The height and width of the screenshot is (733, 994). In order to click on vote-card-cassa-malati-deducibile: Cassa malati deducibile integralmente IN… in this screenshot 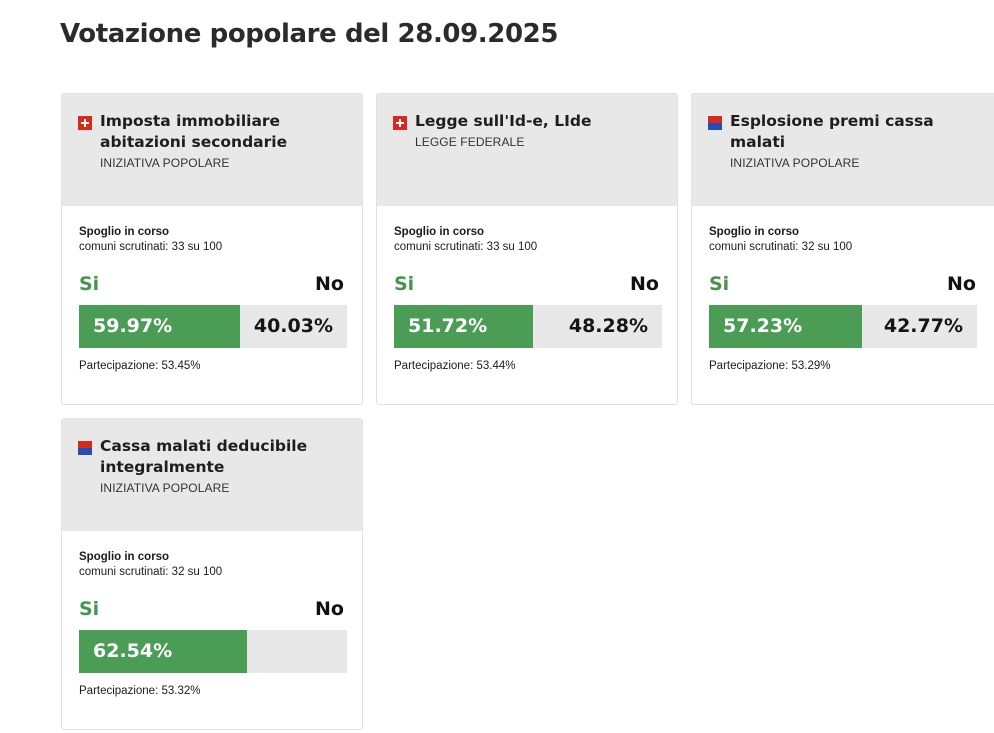, I will do `click(212, 574)`.